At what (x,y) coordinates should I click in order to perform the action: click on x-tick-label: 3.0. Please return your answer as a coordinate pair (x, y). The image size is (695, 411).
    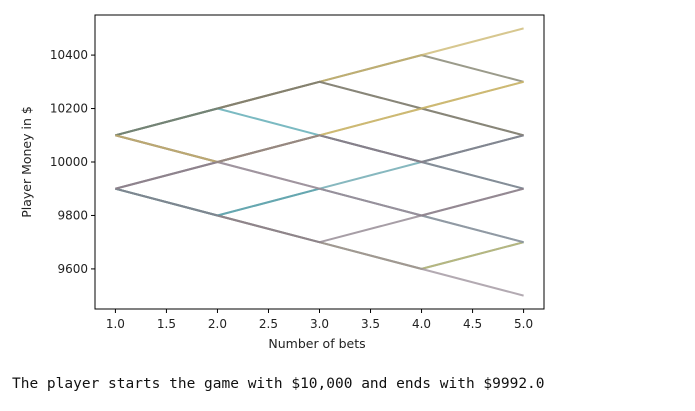
    Looking at the image, I should click on (319, 324).